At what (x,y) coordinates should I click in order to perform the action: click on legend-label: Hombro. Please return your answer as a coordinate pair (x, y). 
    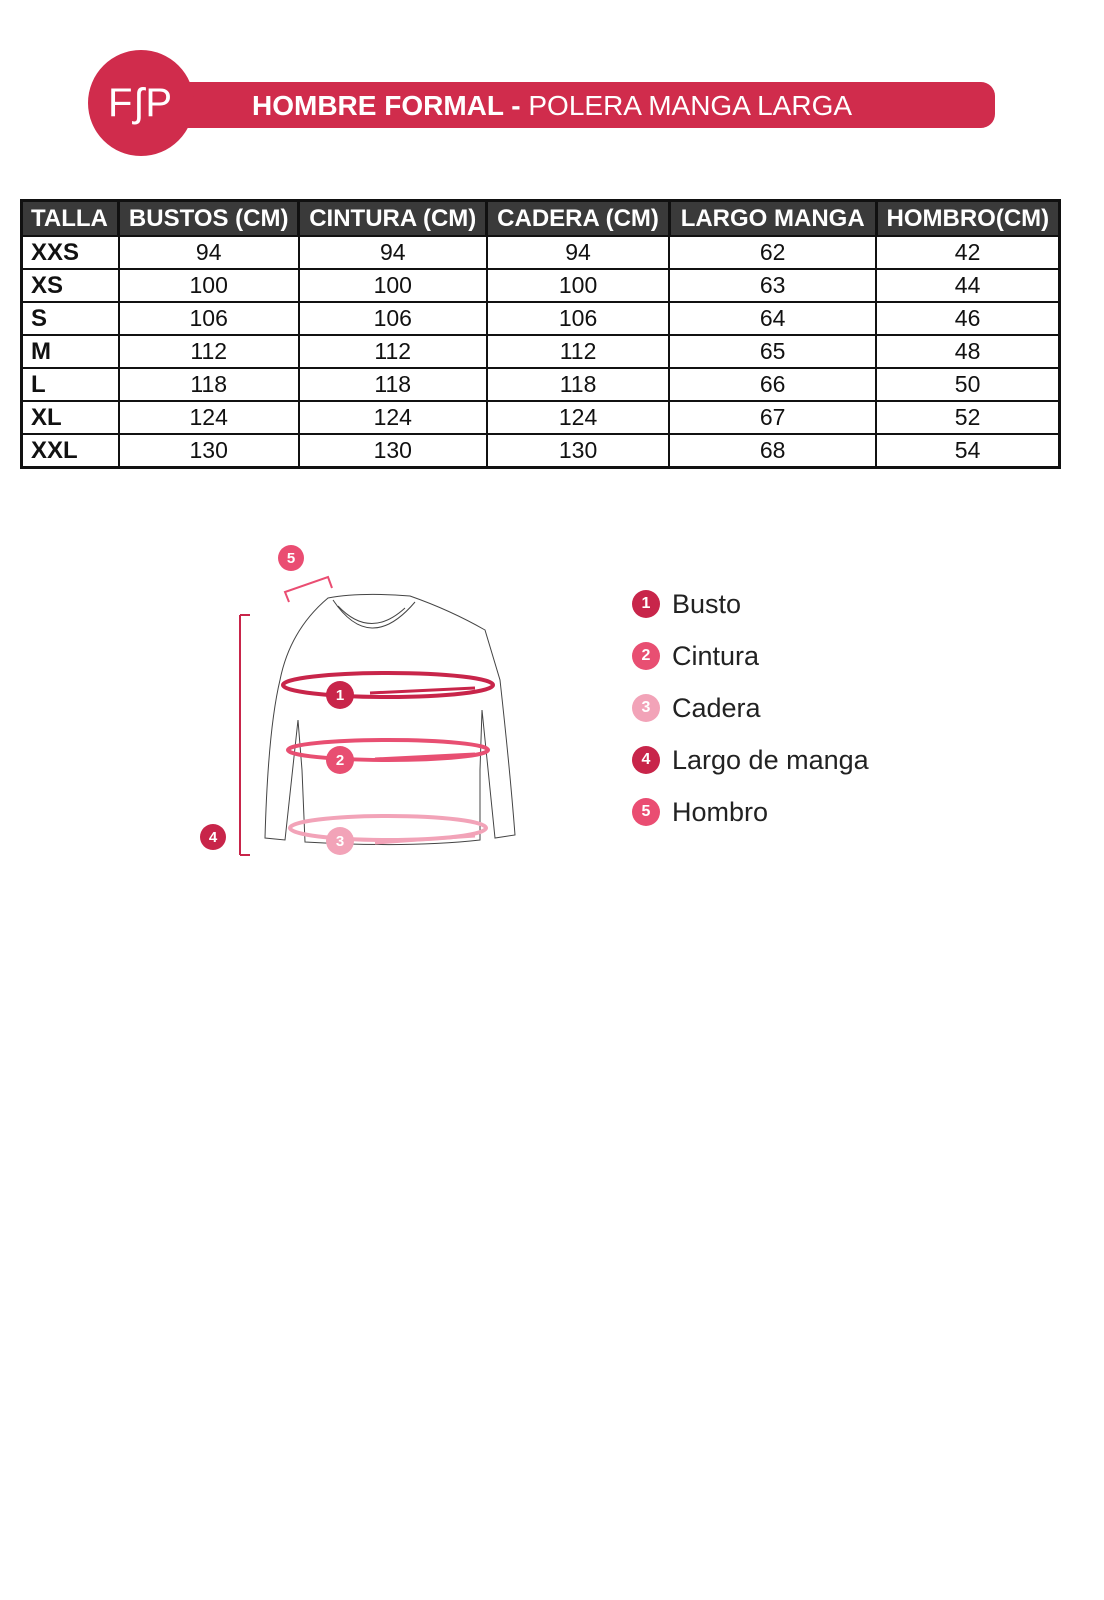
    Looking at the image, I should click on (720, 811).